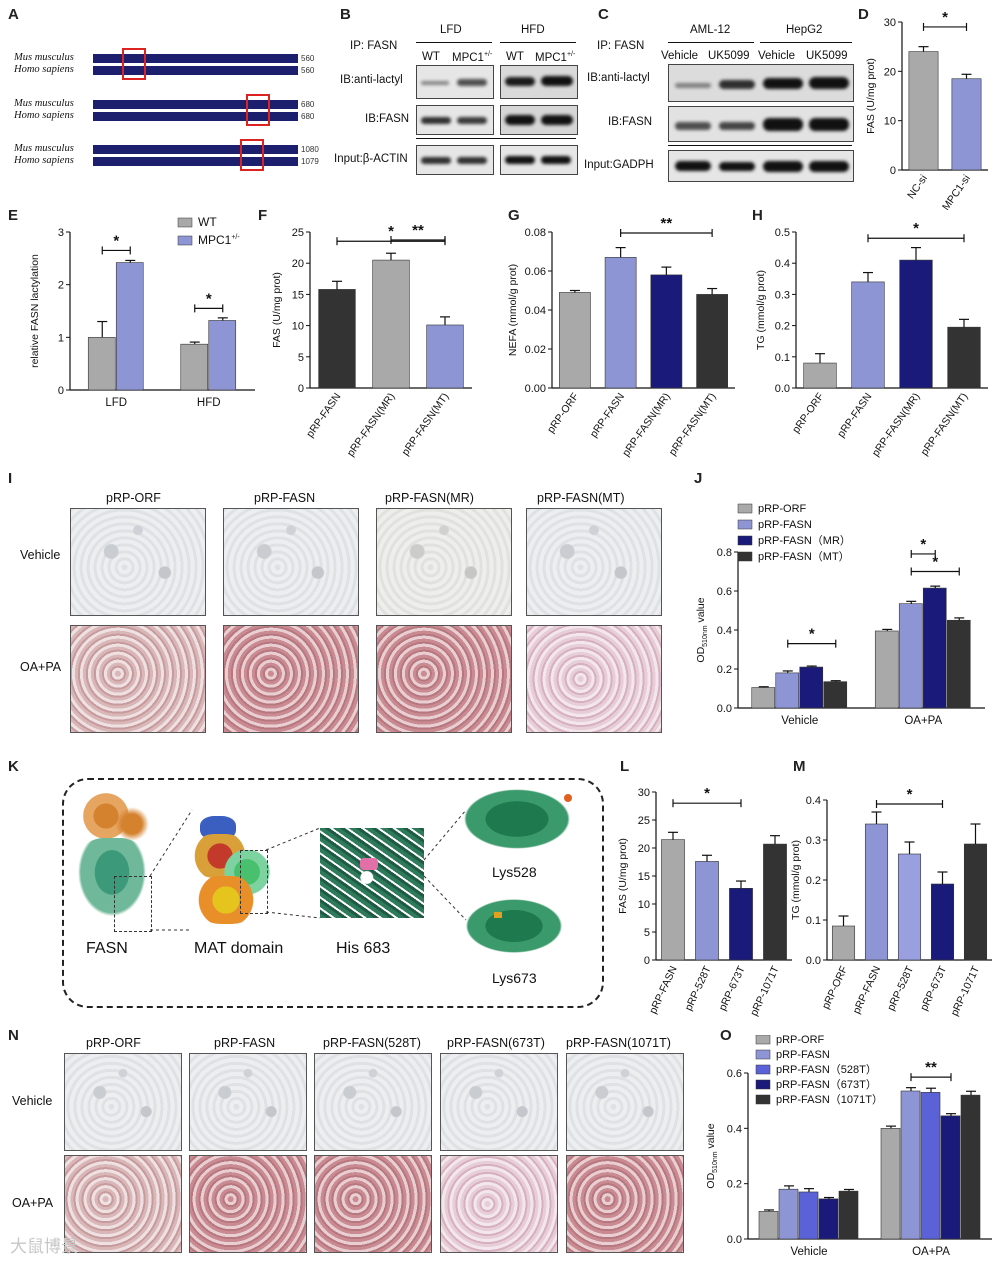  I want to click on panel-label-h: H, so click(757, 215).